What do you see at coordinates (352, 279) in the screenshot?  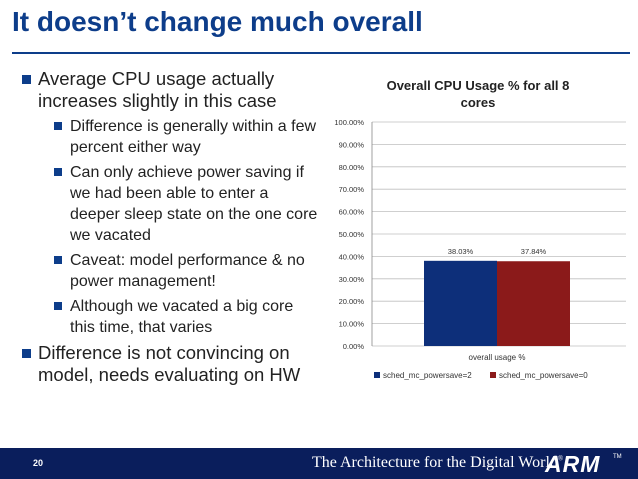 I see `y-tick-label: 30.00%` at bounding box center [352, 279].